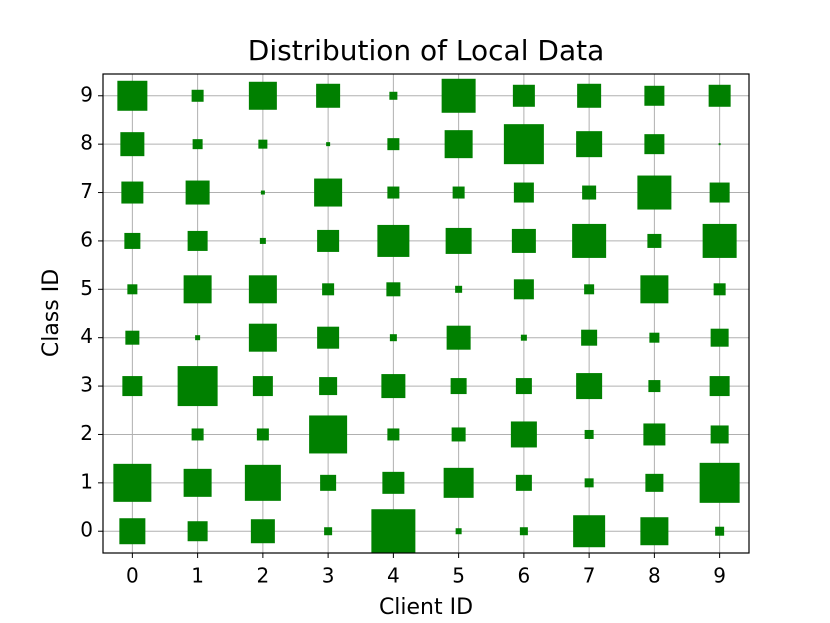 The image size is (830, 623). I want to click on x-tick-label: 5, so click(458, 576).